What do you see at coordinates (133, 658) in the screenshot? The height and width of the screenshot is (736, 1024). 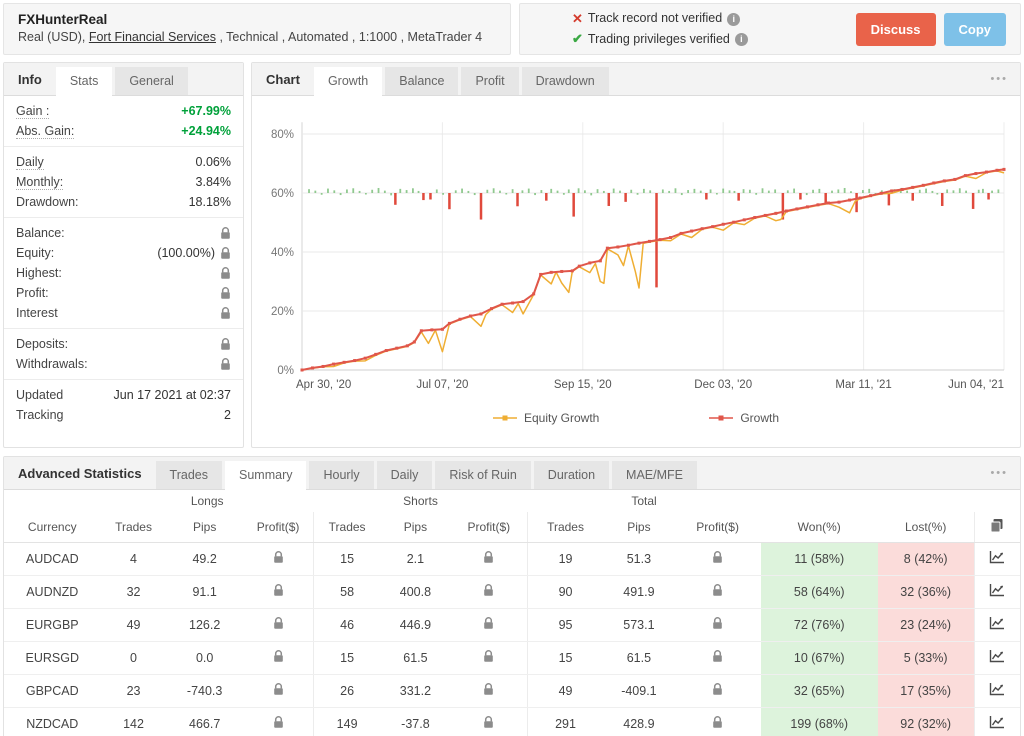 I see `longs-trades-cell: 0` at bounding box center [133, 658].